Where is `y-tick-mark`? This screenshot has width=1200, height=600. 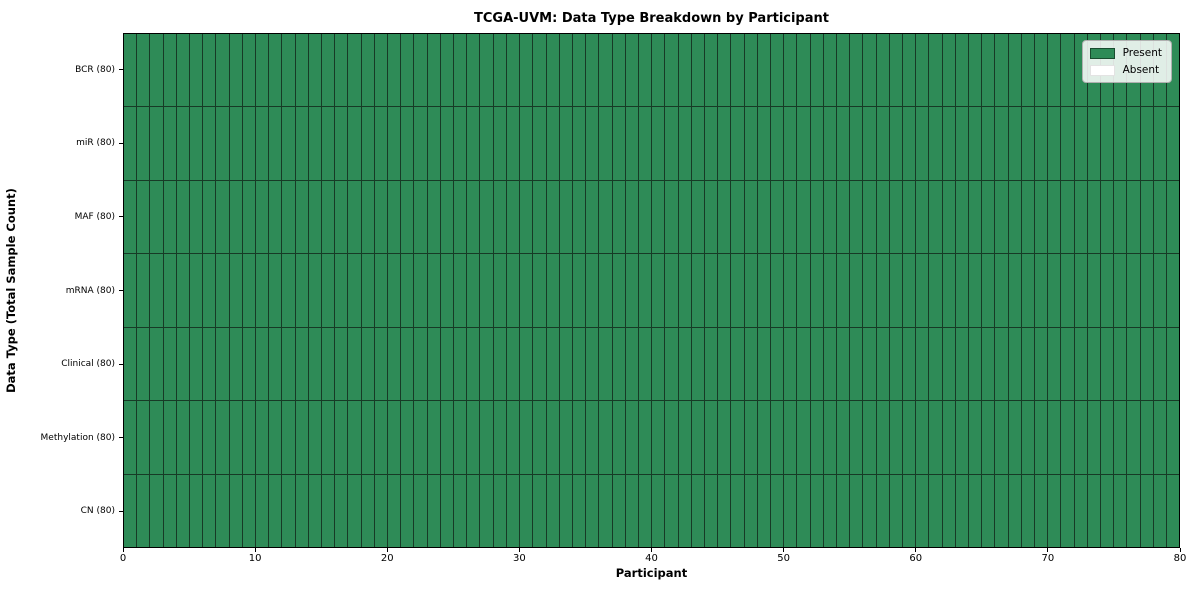 y-tick-mark is located at coordinates (121, 364).